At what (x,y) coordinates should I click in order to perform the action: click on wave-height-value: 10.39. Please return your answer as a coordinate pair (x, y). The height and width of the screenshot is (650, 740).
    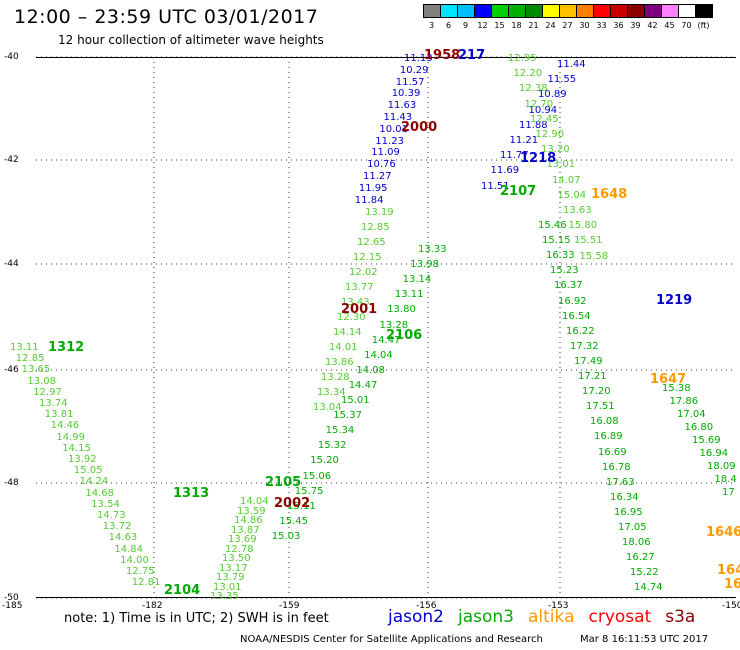
    Looking at the image, I should click on (406, 94).